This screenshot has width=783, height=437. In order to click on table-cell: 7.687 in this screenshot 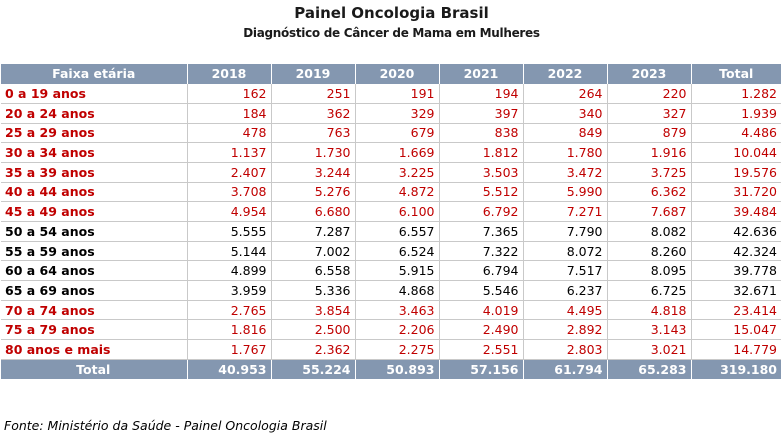, I will do `click(649, 211)`.